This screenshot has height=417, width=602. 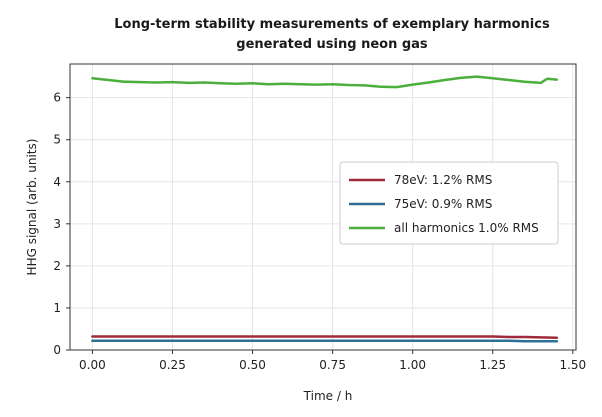 I want to click on x-tick-label: 0.25, so click(x=172, y=365).